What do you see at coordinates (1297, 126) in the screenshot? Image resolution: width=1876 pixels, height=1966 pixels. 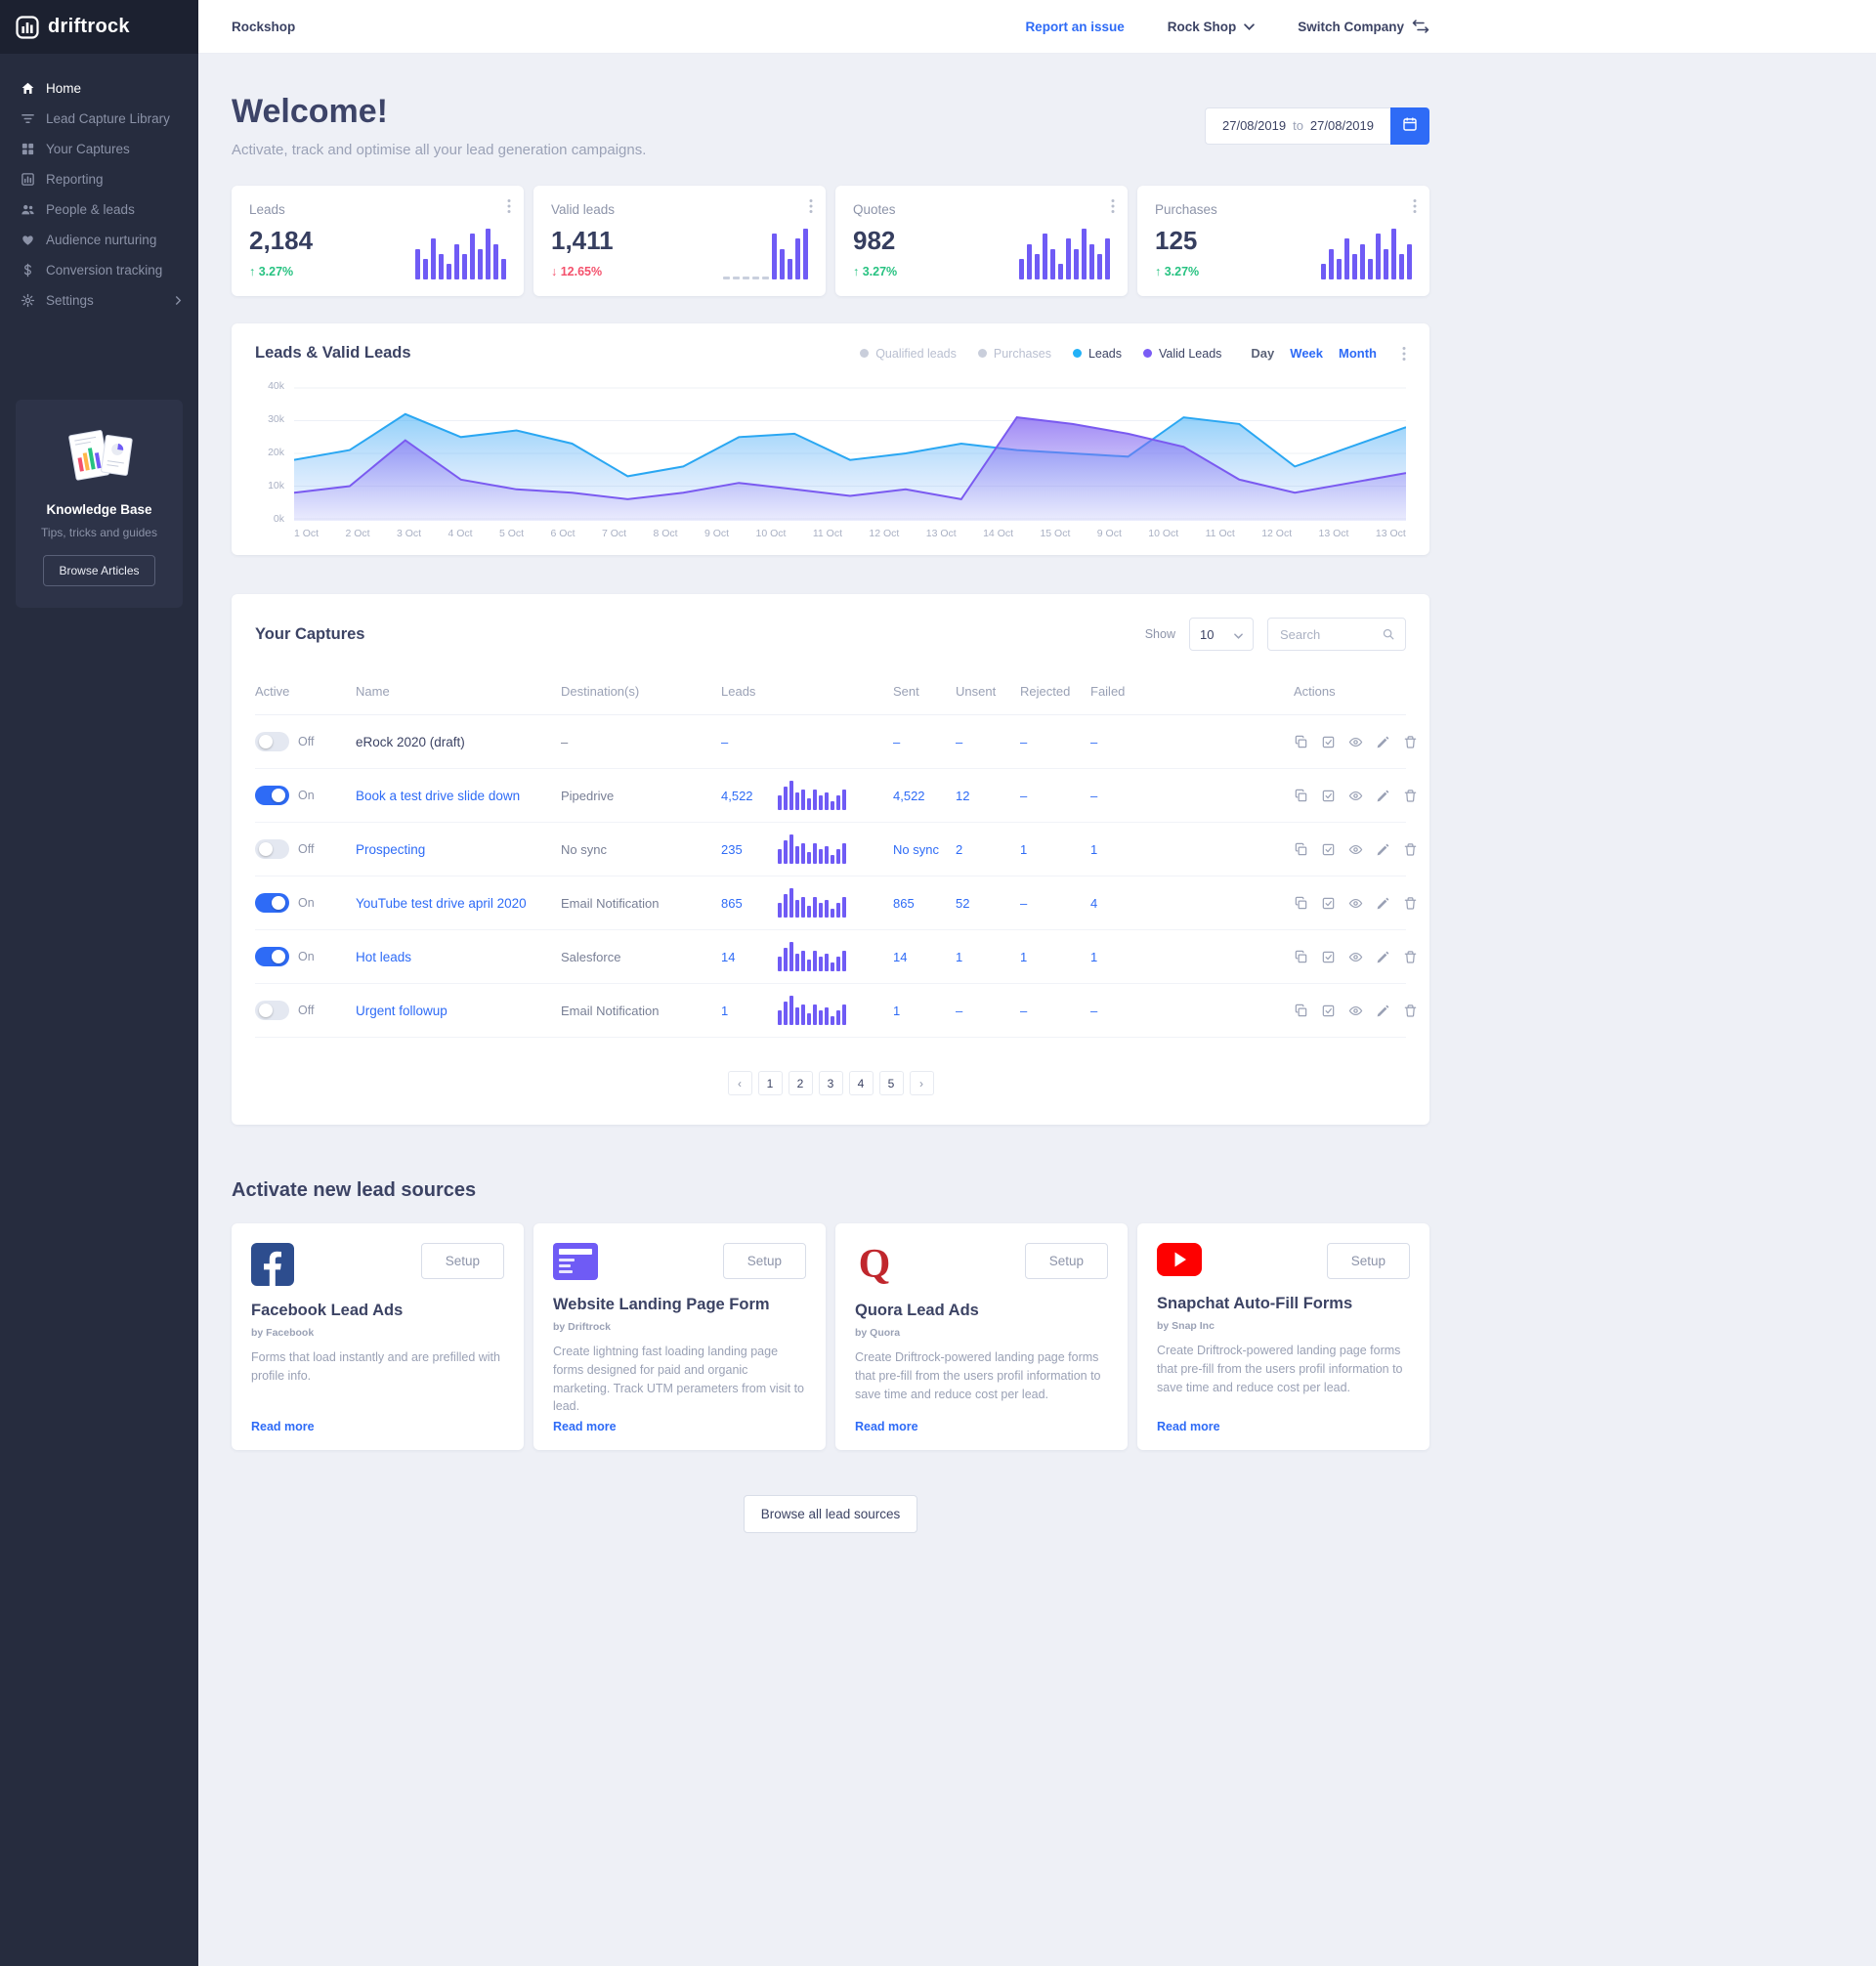 I see `date-range-value: 27/08/2019 to 27/08/2019` at bounding box center [1297, 126].